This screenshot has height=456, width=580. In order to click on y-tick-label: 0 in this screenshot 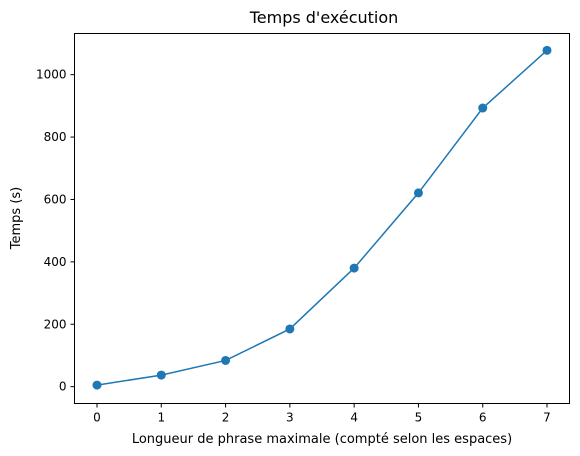, I will do `click(63, 387)`.